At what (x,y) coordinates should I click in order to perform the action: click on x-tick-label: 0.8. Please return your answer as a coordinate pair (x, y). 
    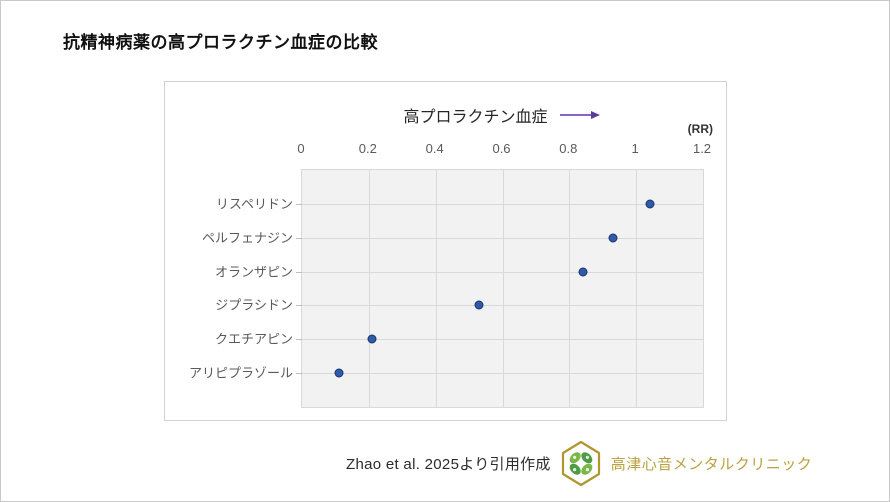
    Looking at the image, I should click on (568, 148).